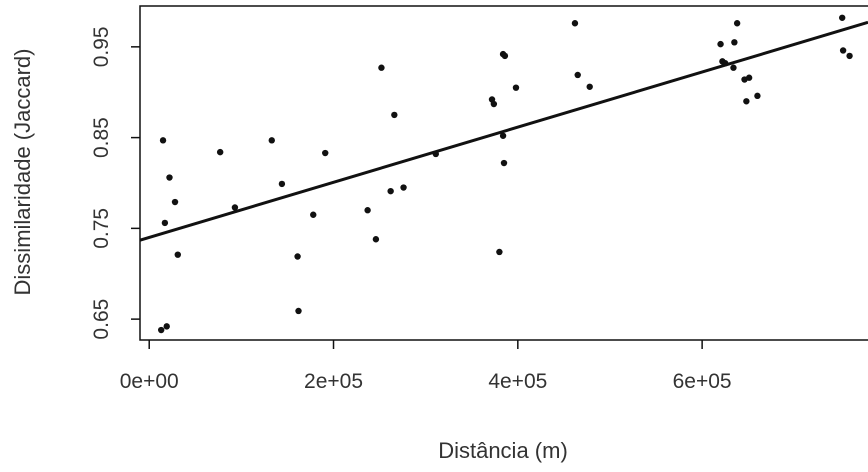 This screenshot has width=868, height=472. What do you see at coordinates (101, 46) in the screenshot?
I see `y-tick-label: 0.95` at bounding box center [101, 46].